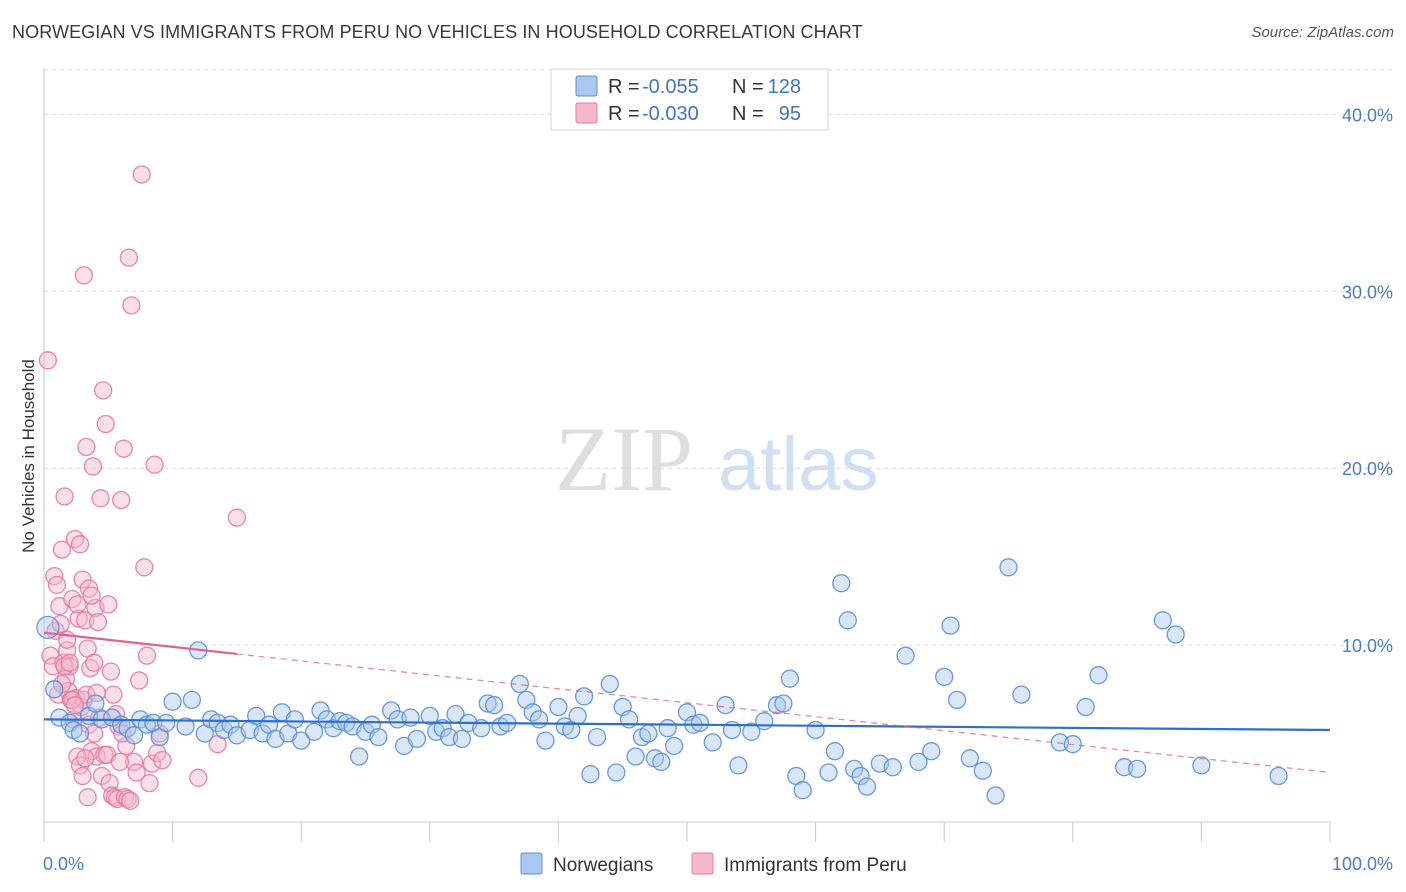  Describe the element at coordinates (713, 864) in the screenshot. I see `series-legend: Norwegians Immigrants from Peru` at that location.